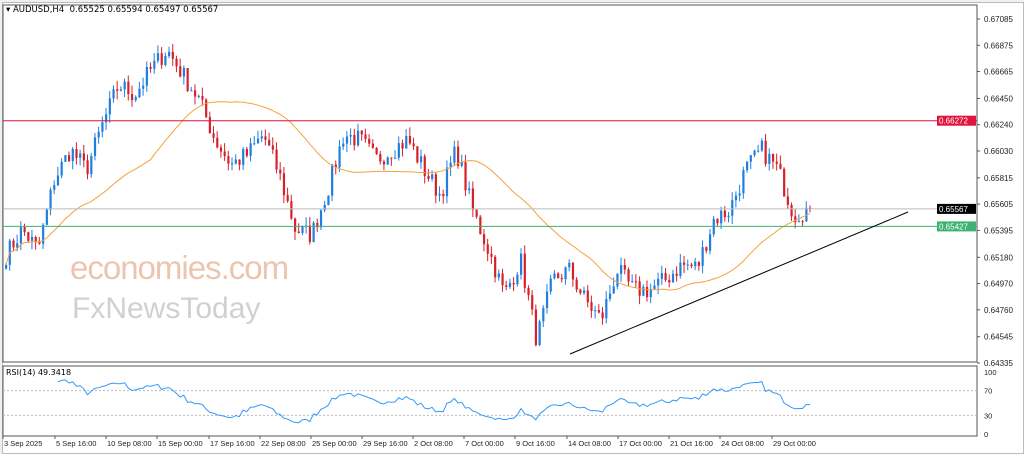  I want to click on ohlc-values: 0.65525 0.65594 0.65497 0.65567, so click(144, 10).